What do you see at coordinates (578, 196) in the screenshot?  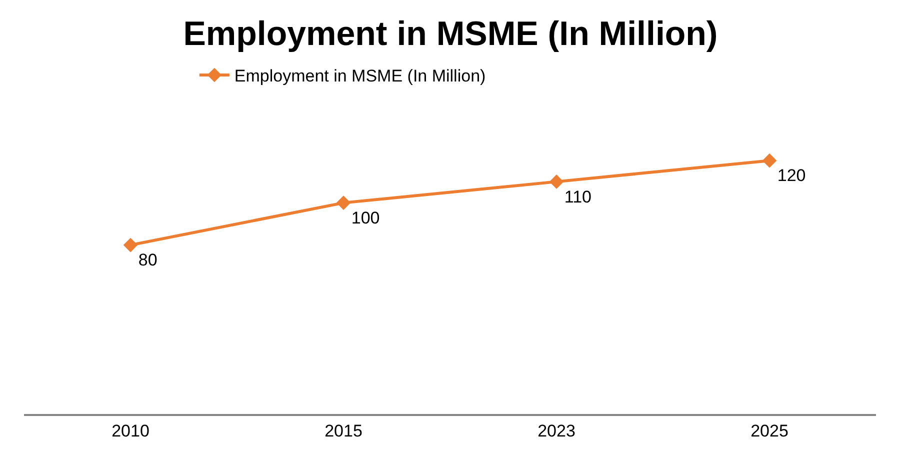 I see `data-label: 110` at bounding box center [578, 196].